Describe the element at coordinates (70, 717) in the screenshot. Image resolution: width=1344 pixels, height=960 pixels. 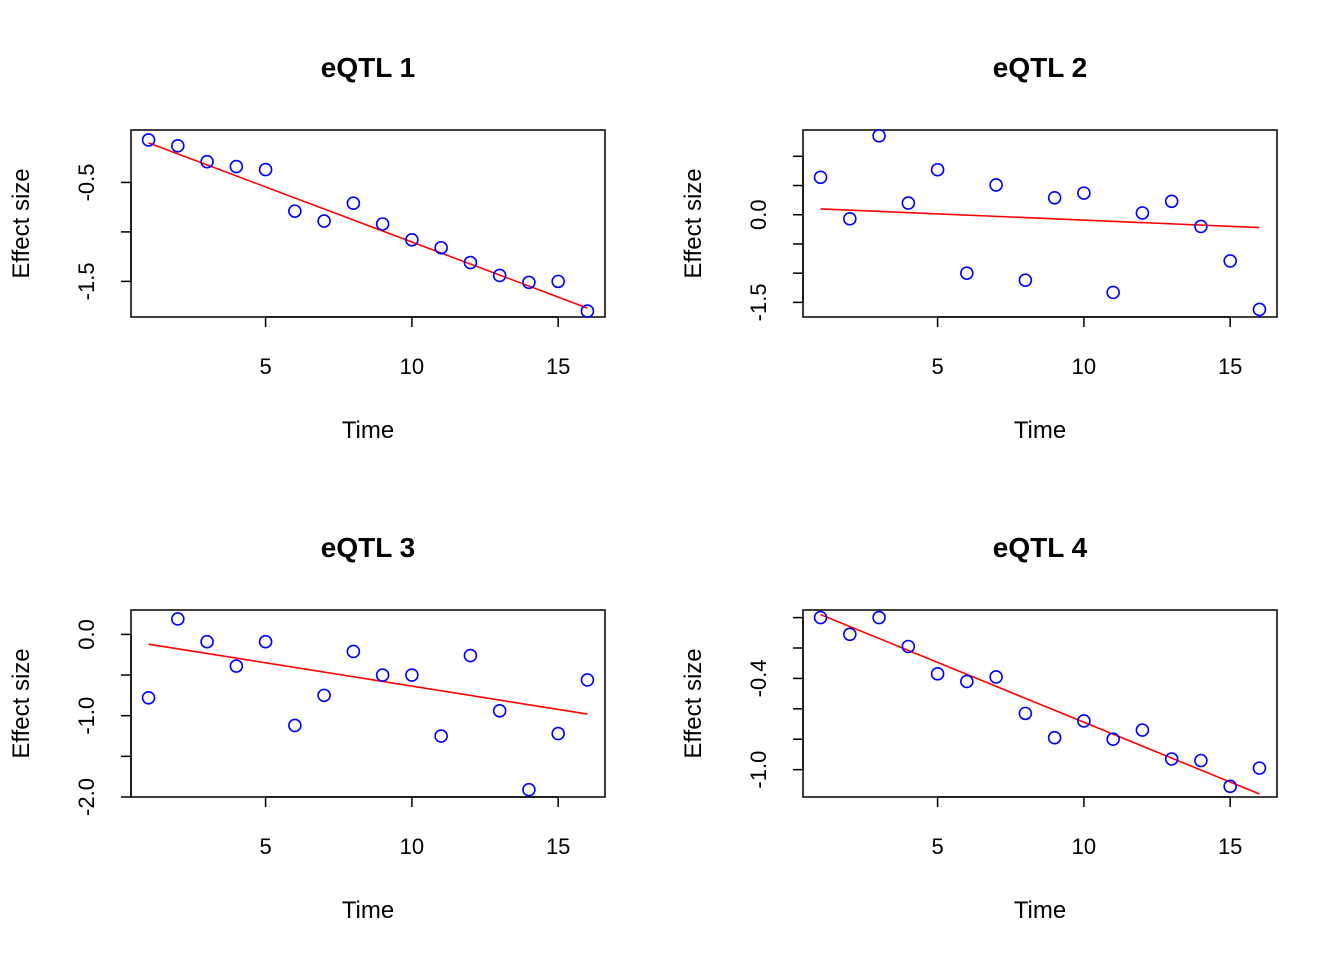
I see `y-axis: 0.0 -1.0 -2.0 Effect size` at that location.